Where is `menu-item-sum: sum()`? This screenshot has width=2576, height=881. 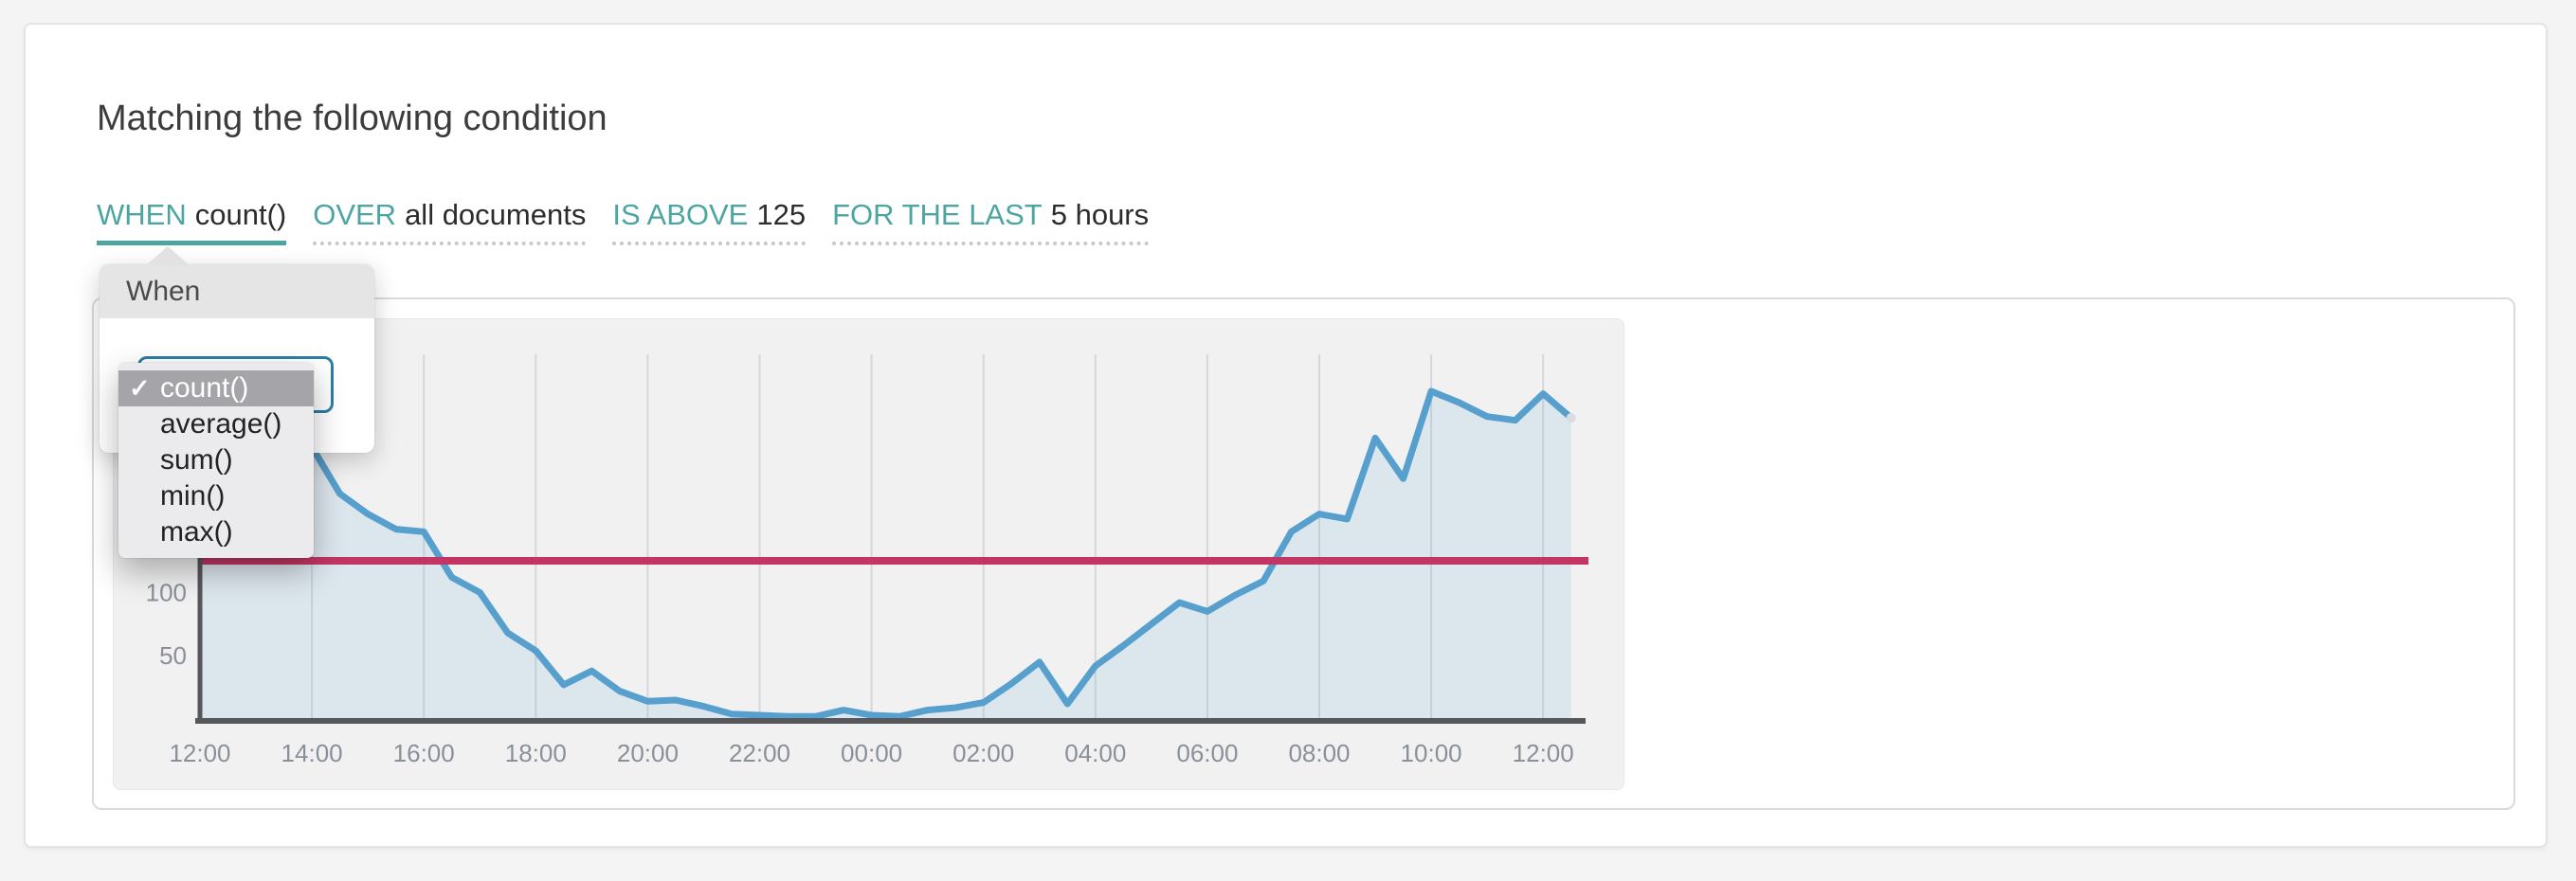
menu-item-sum: sum() is located at coordinates (216, 460).